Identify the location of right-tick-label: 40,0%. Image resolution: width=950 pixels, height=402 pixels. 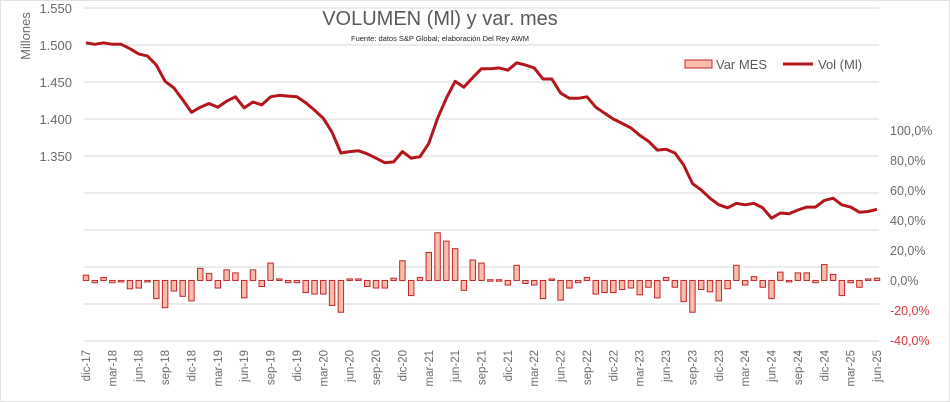
(907, 221).